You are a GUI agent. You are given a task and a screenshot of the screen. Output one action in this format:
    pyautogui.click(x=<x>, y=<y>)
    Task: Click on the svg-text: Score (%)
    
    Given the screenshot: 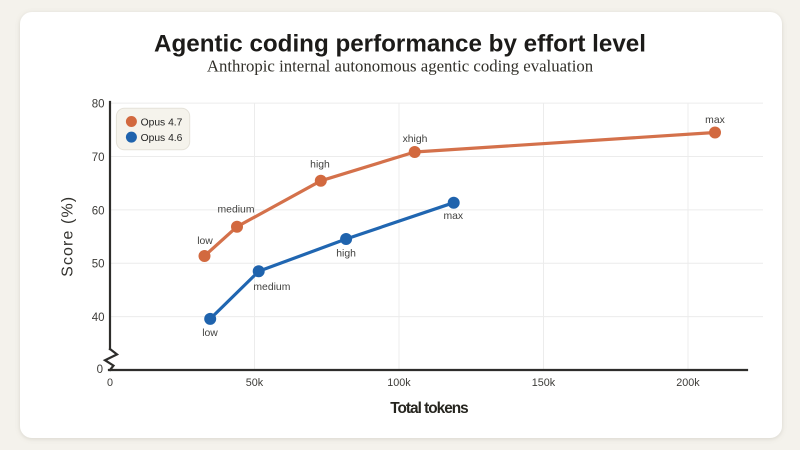 What is the action you would take?
    pyautogui.click(x=68, y=236)
    